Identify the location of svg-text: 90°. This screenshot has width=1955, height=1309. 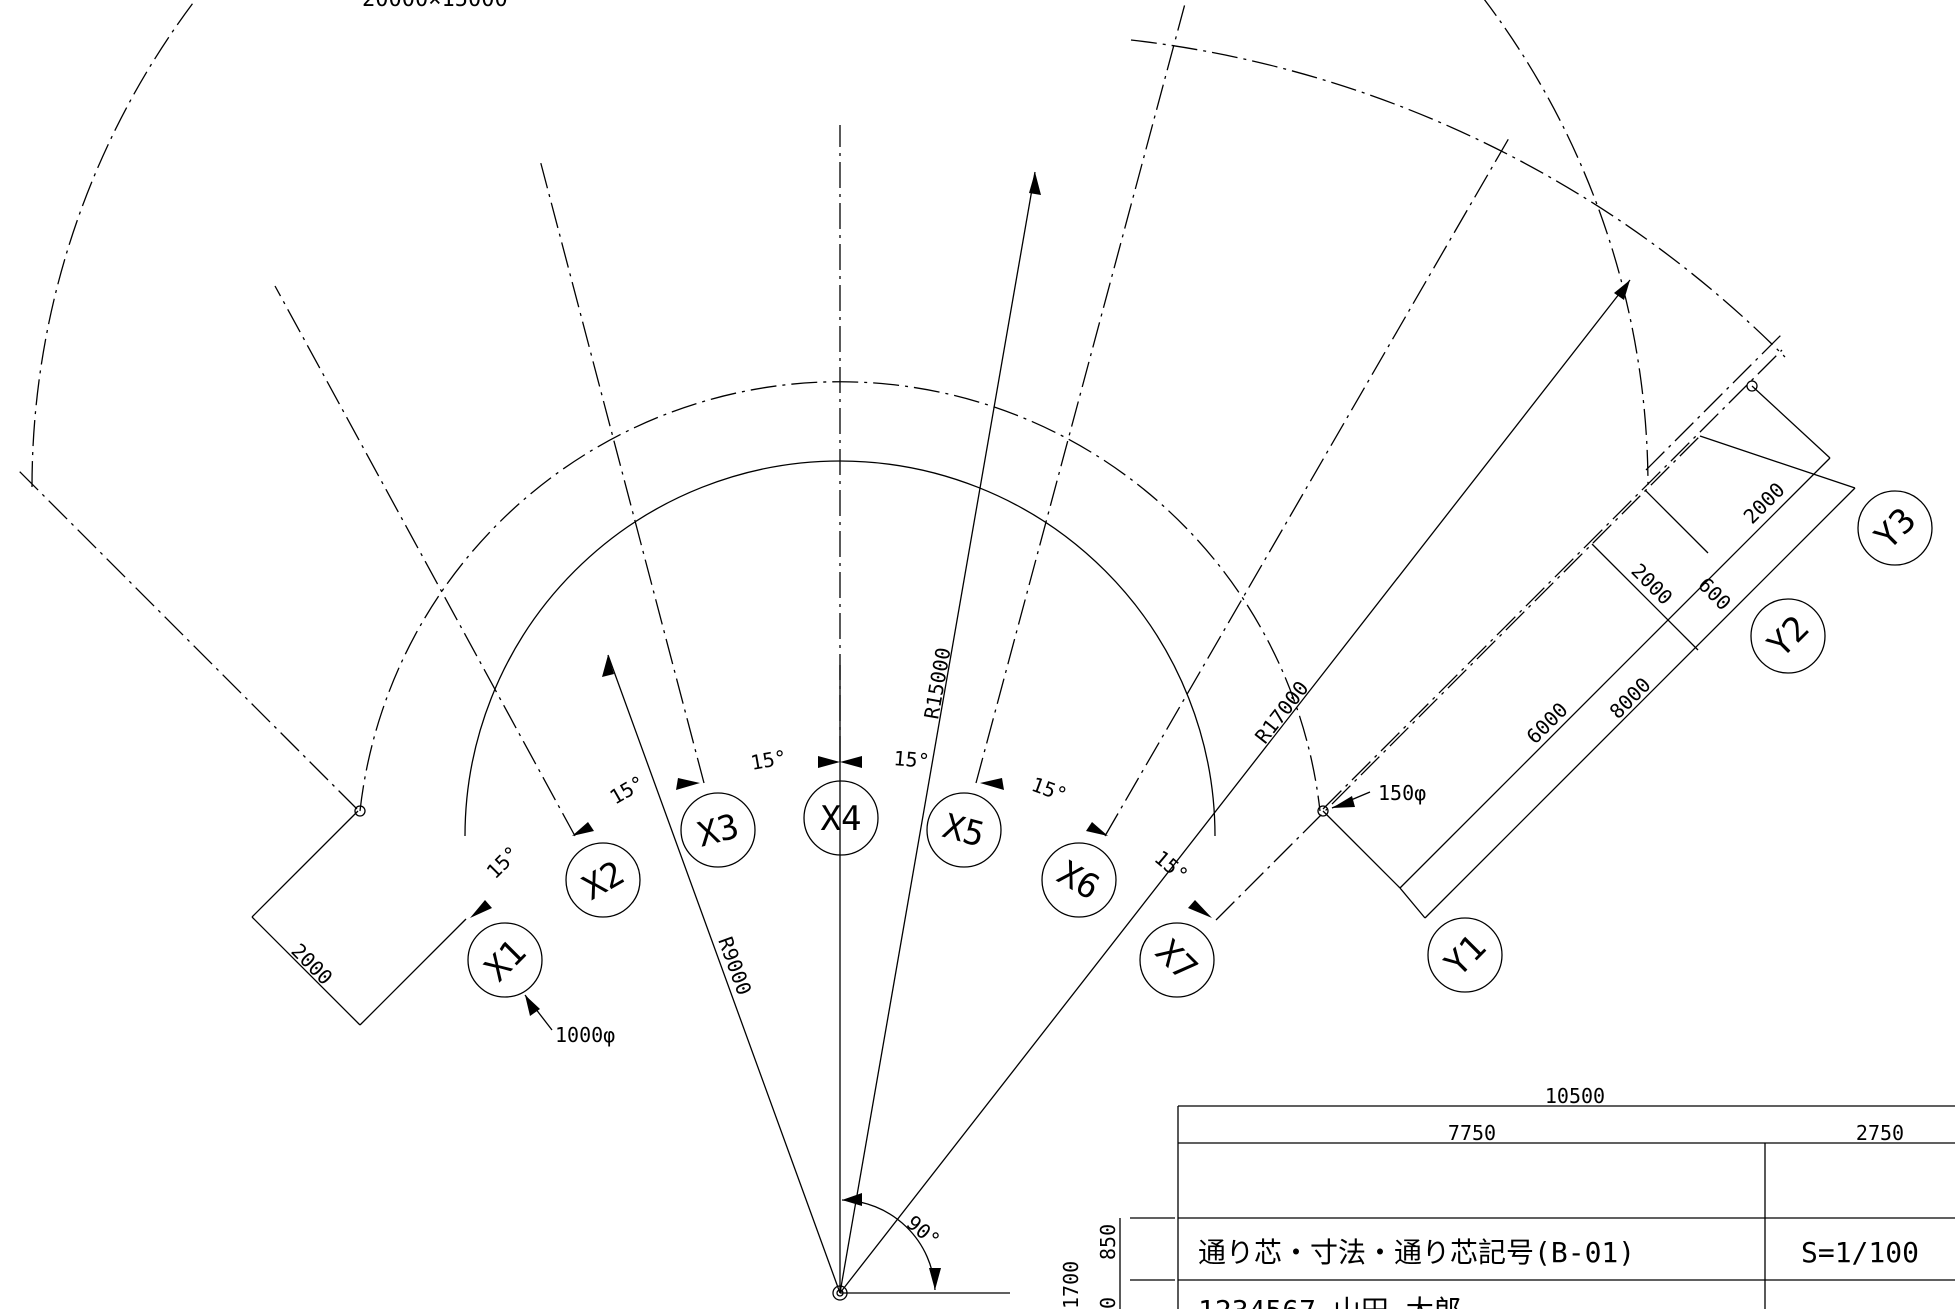
(923, 1231).